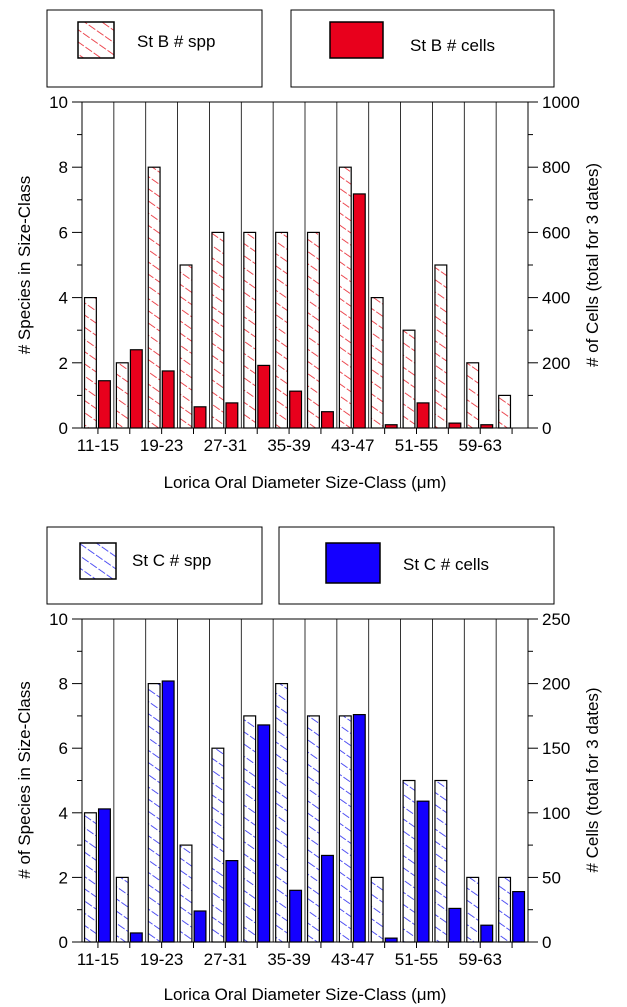  What do you see at coordinates (479, 445) in the screenshot?
I see `x-tick-label: 59-63` at bounding box center [479, 445].